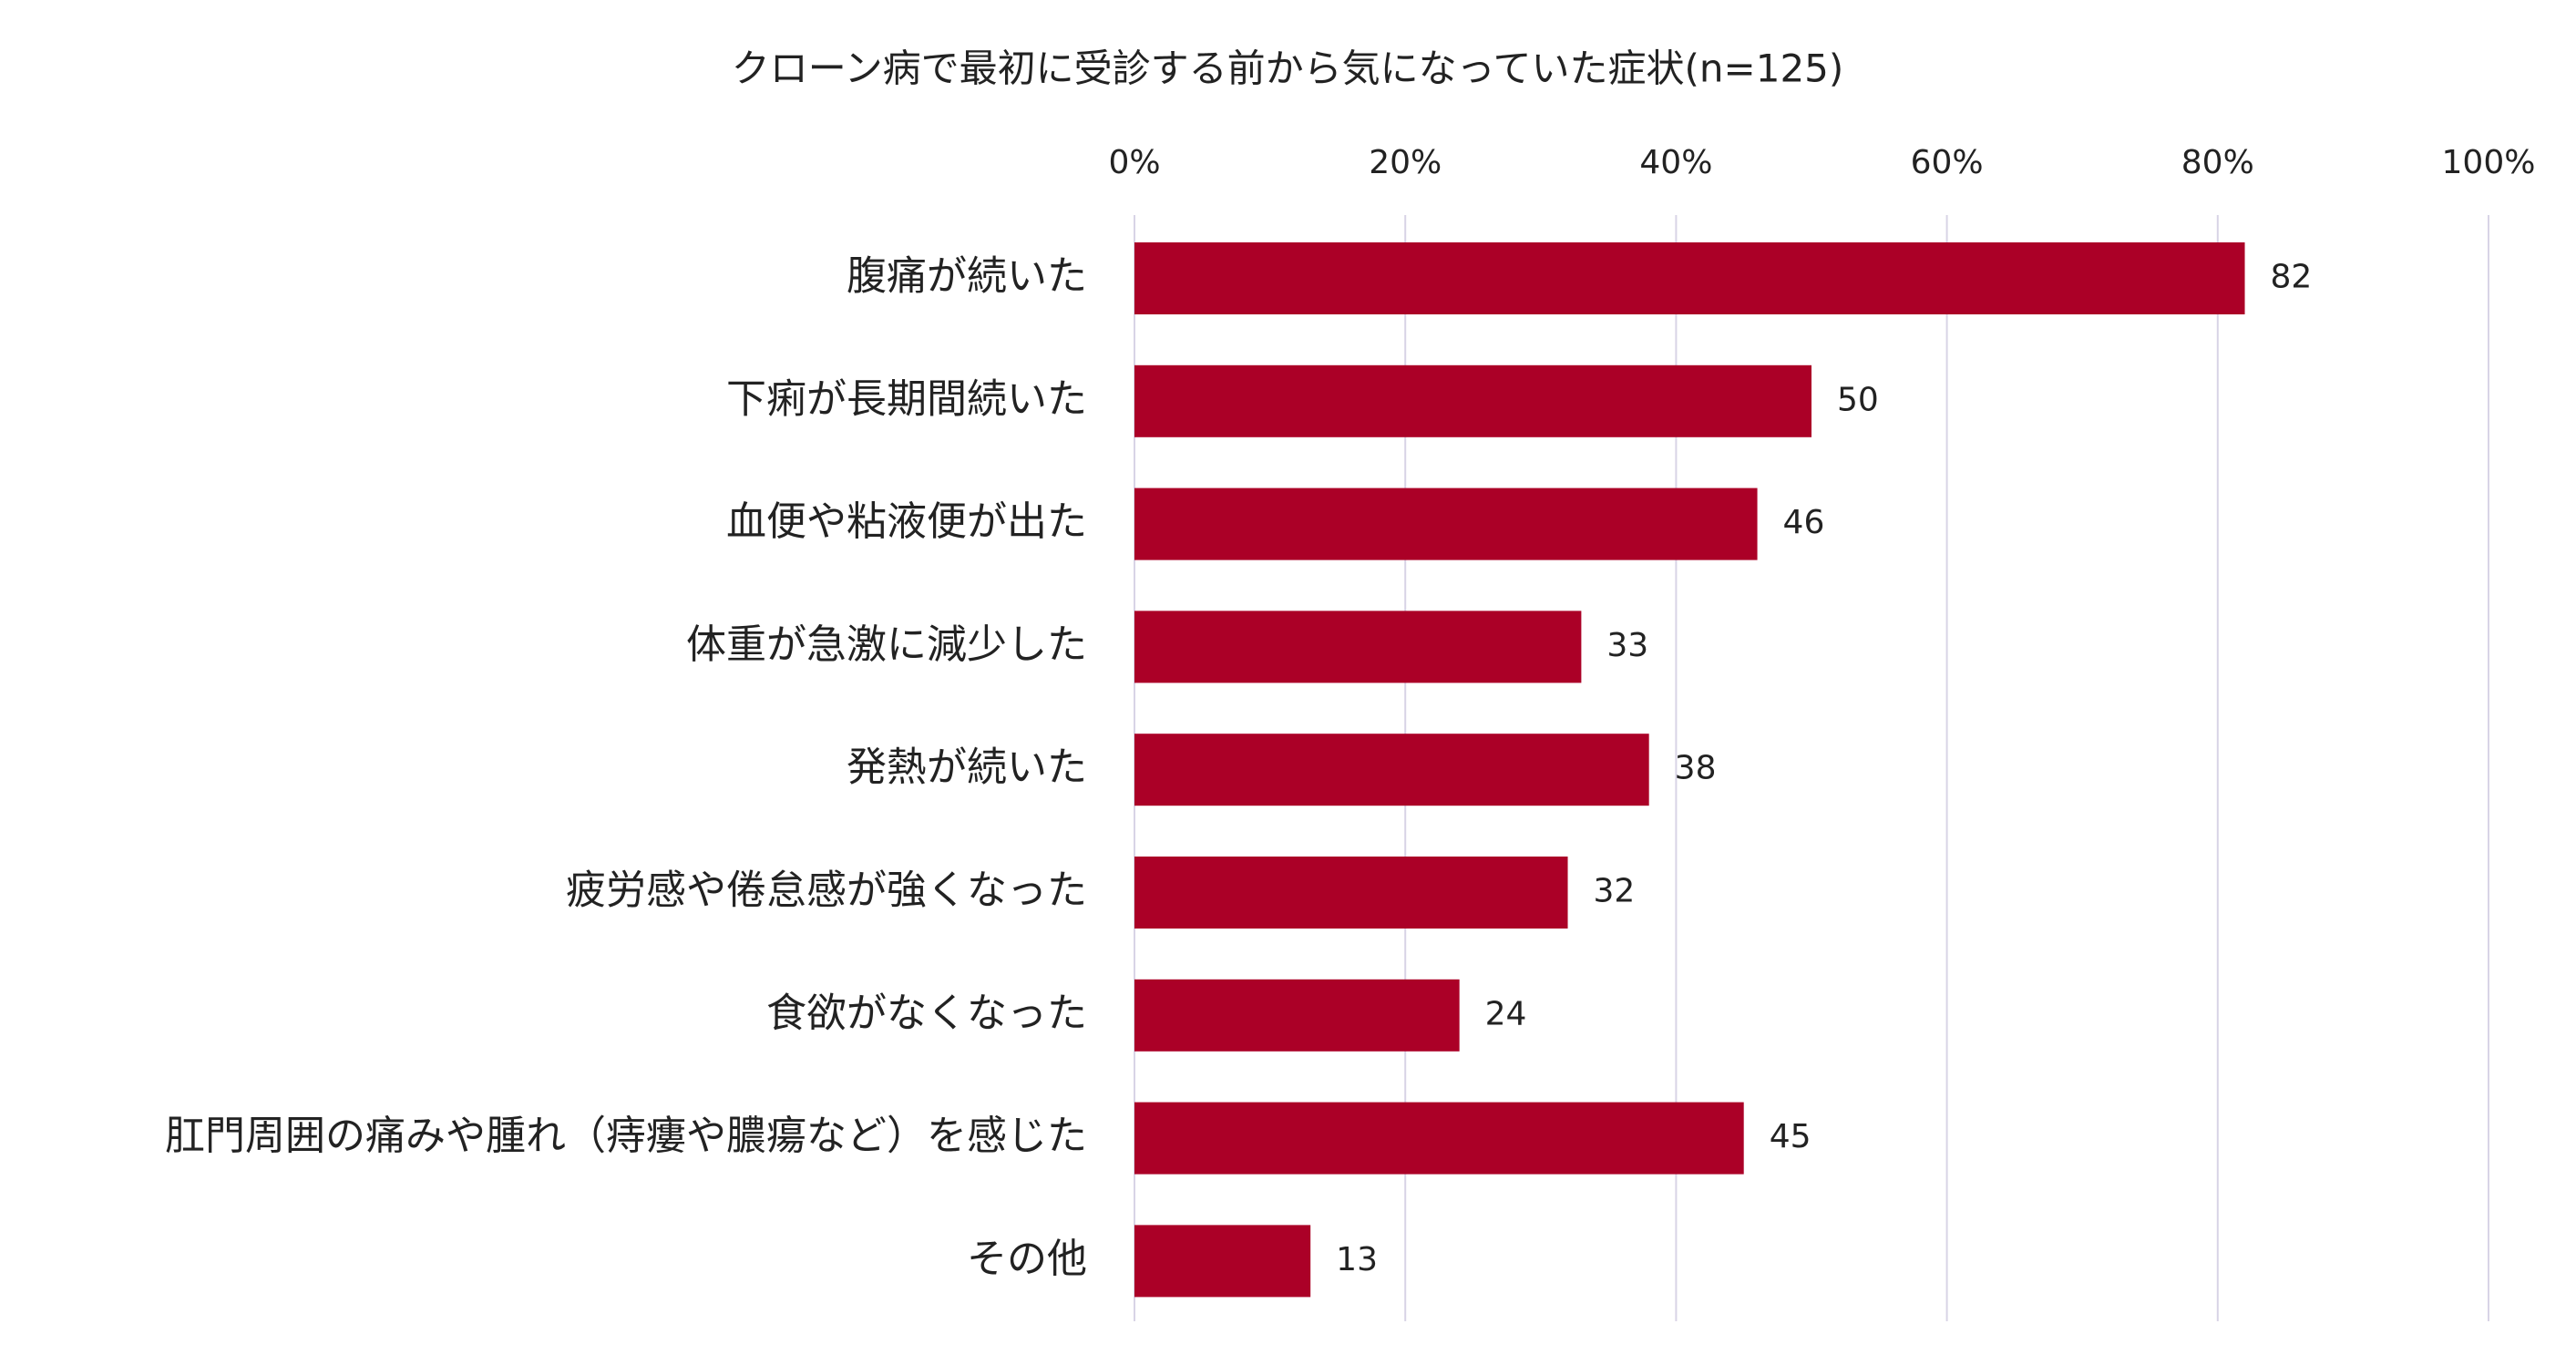 This screenshot has width=2576, height=1365. What do you see at coordinates (927, 1013) in the screenshot?
I see `y-tick-label: 食欲がなくなった` at bounding box center [927, 1013].